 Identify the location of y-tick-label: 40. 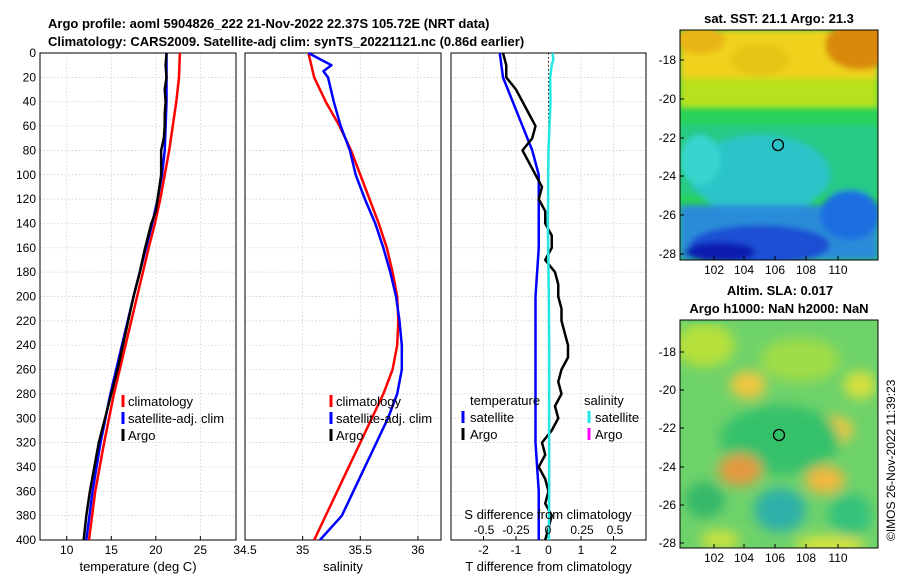
(30, 102).